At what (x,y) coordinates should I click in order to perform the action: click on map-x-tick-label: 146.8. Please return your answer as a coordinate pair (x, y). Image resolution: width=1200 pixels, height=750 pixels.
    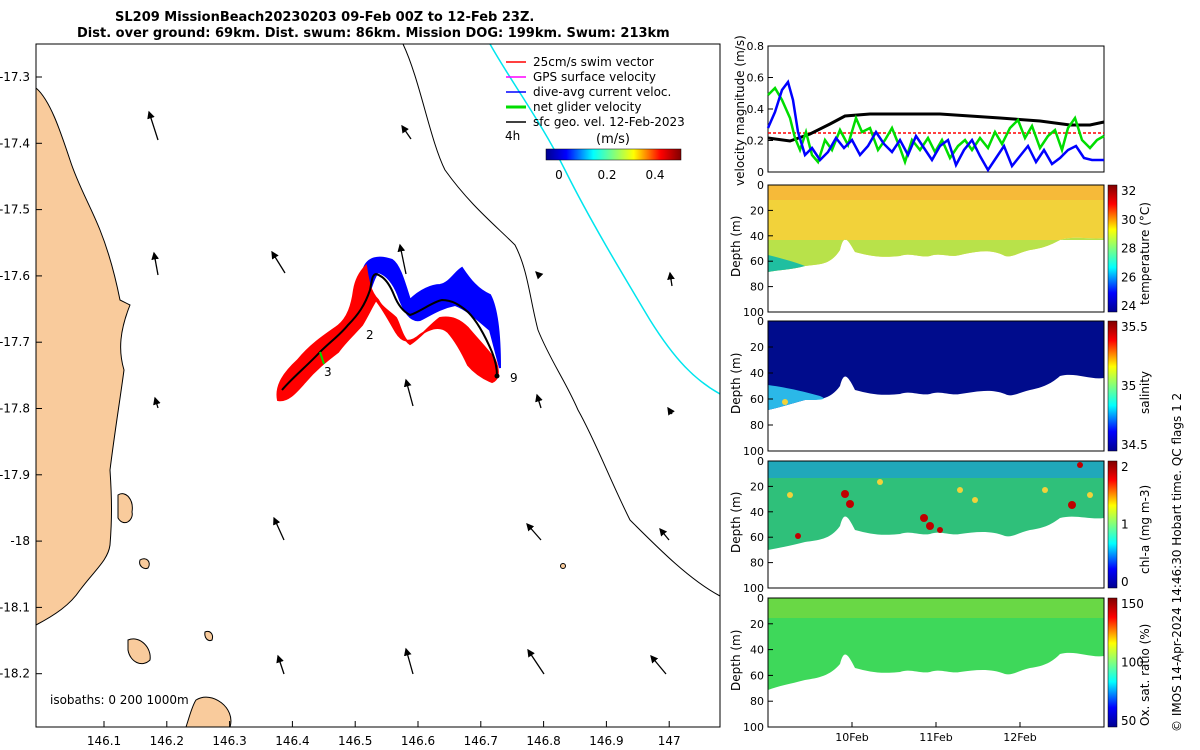
    Looking at the image, I should click on (543, 741).